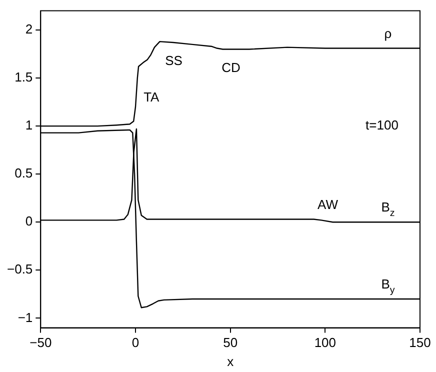 The width and height of the screenshot is (436, 372). I want to click on y-tick-label: 0, so click(29, 221).